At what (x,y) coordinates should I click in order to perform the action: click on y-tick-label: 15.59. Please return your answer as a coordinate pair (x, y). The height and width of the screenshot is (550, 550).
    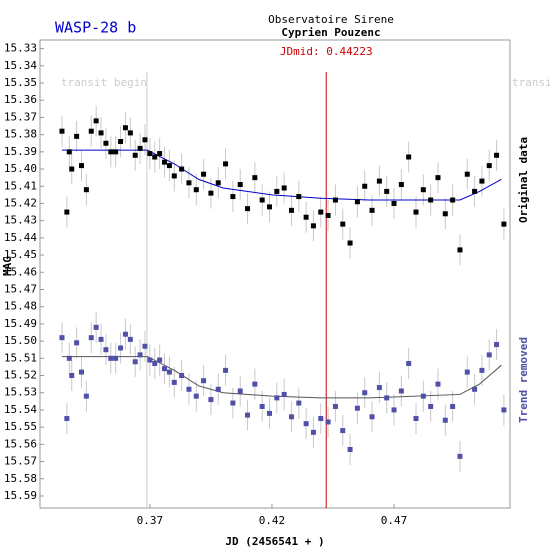
    Looking at the image, I should click on (20, 495).